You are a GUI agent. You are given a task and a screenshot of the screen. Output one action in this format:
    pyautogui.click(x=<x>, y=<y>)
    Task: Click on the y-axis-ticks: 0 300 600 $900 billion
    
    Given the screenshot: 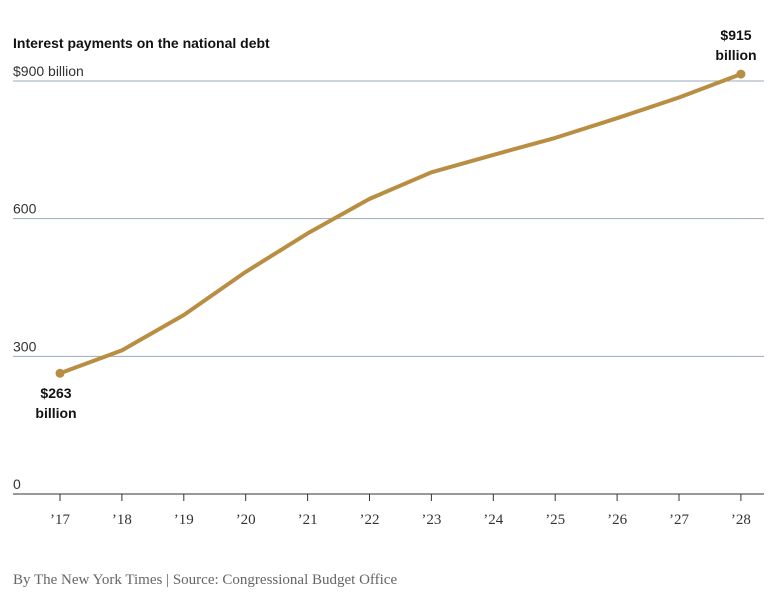 What is the action you would take?
    pyautogui.click(x=48, y=277)
    